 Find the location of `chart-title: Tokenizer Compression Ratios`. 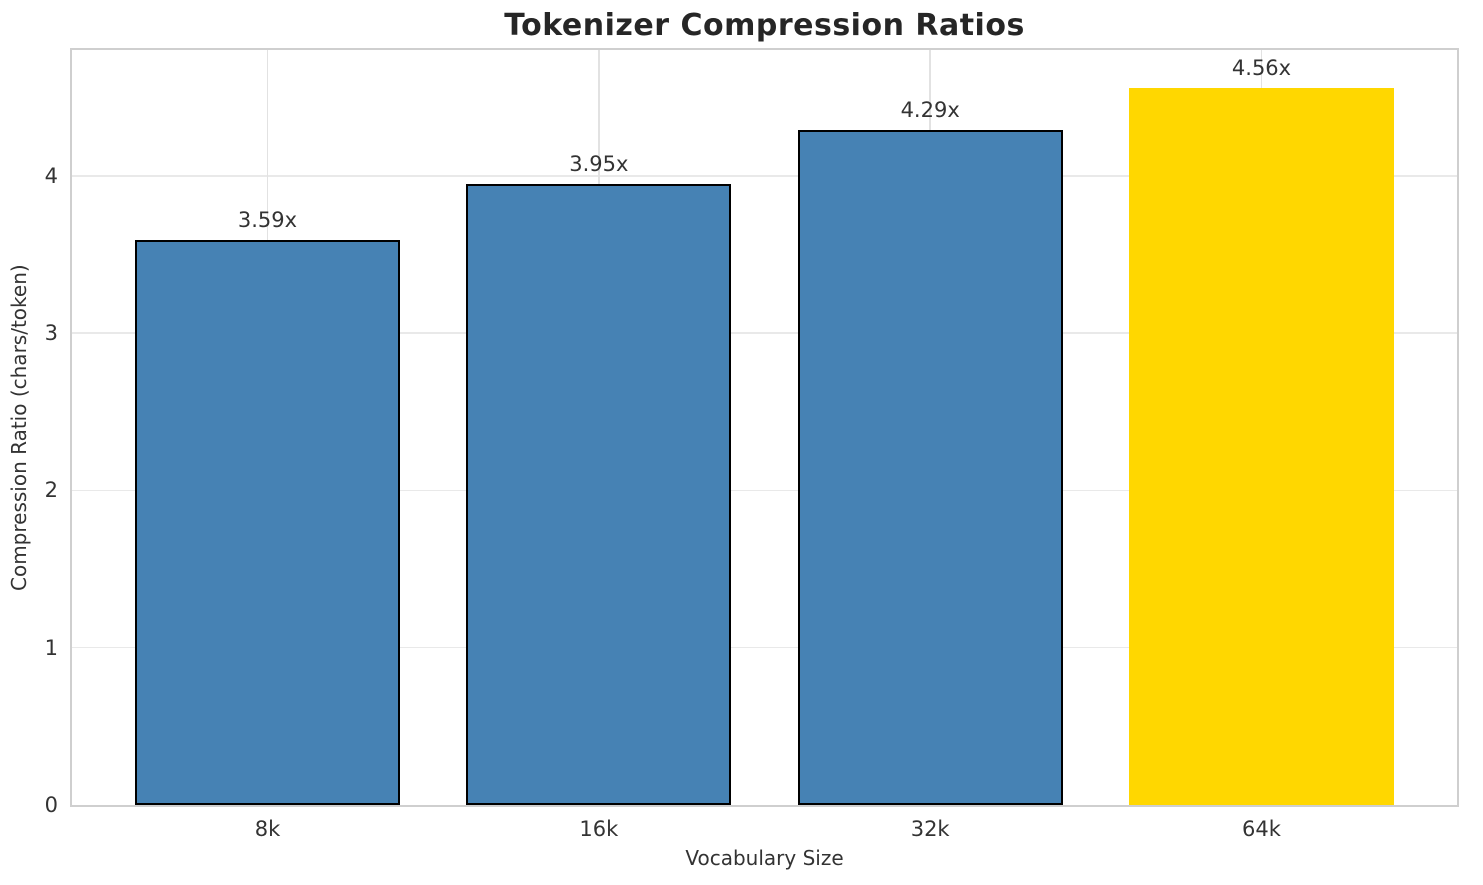

chart-title: Tokenizer Compression Ratios is located at coordinates (764, 25).